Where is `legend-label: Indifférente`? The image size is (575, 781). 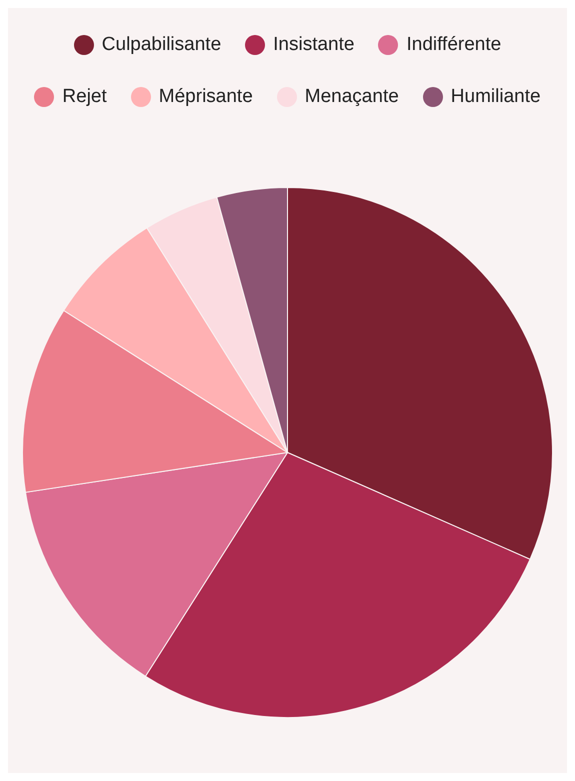 legend-label: Indifférente is located at coordinates (453, 45).